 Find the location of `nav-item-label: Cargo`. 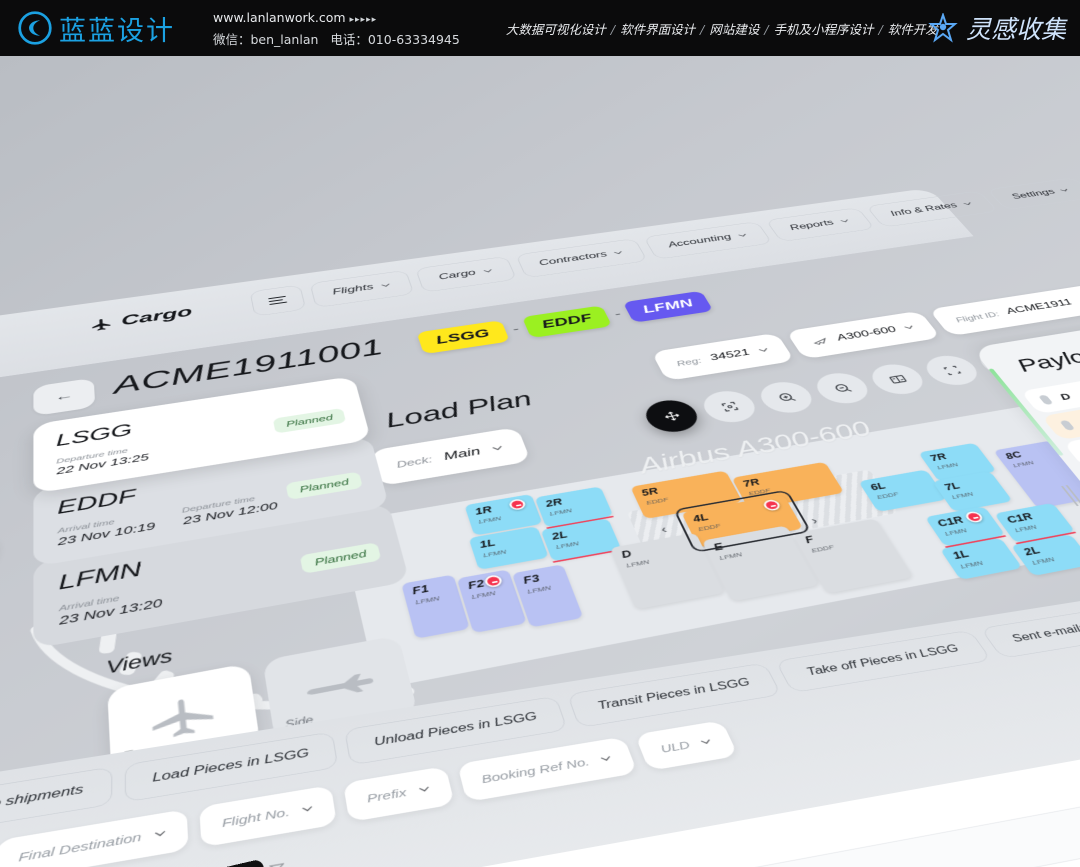

nav-item-label: Cargo is located at coordinates (457, 275).